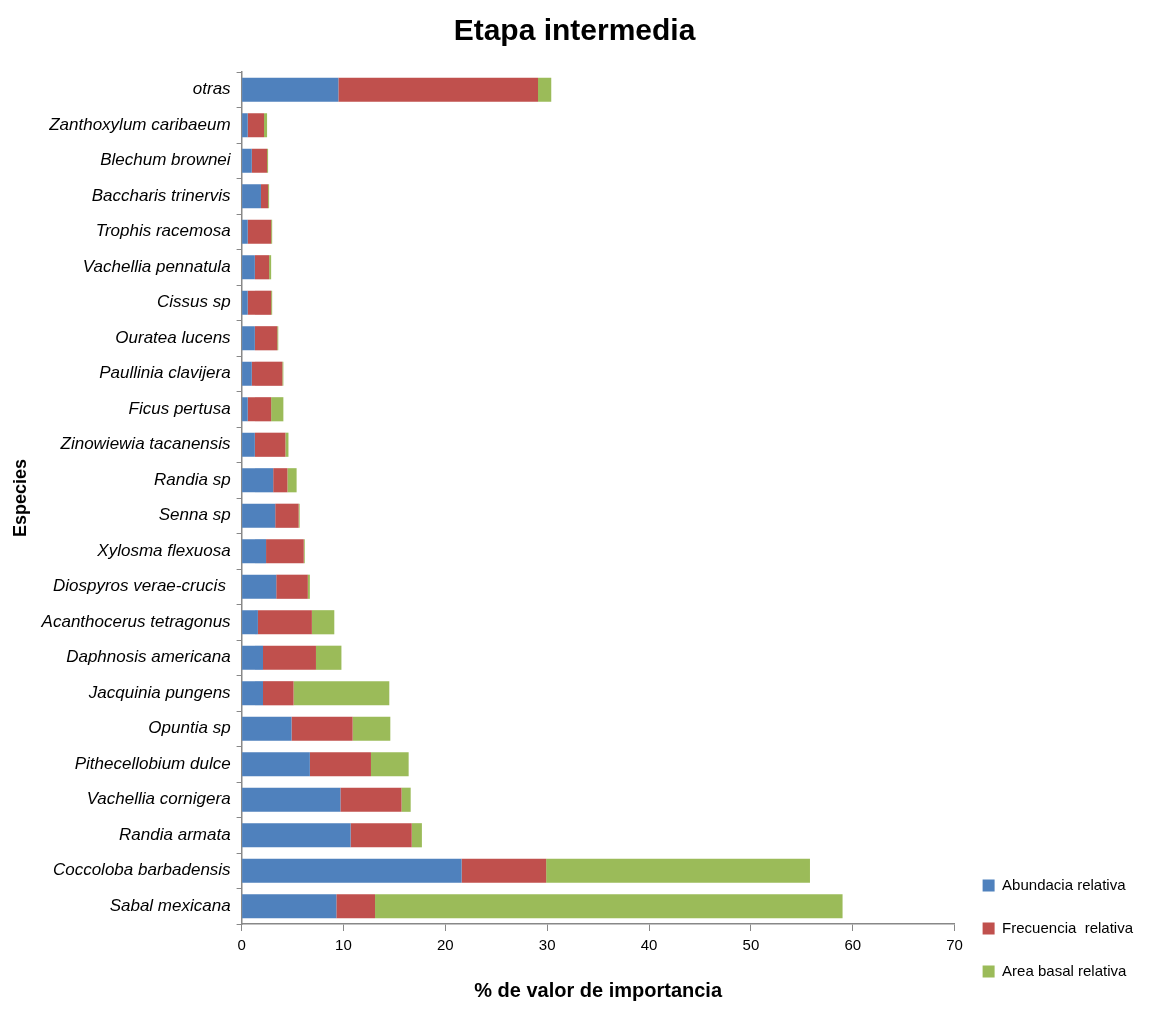 The width and height of the screenshot is (1151, 1015). Describe the element at coordinates (547, 945) in the screenshot. I see `x-tick-label: 30` at that location.